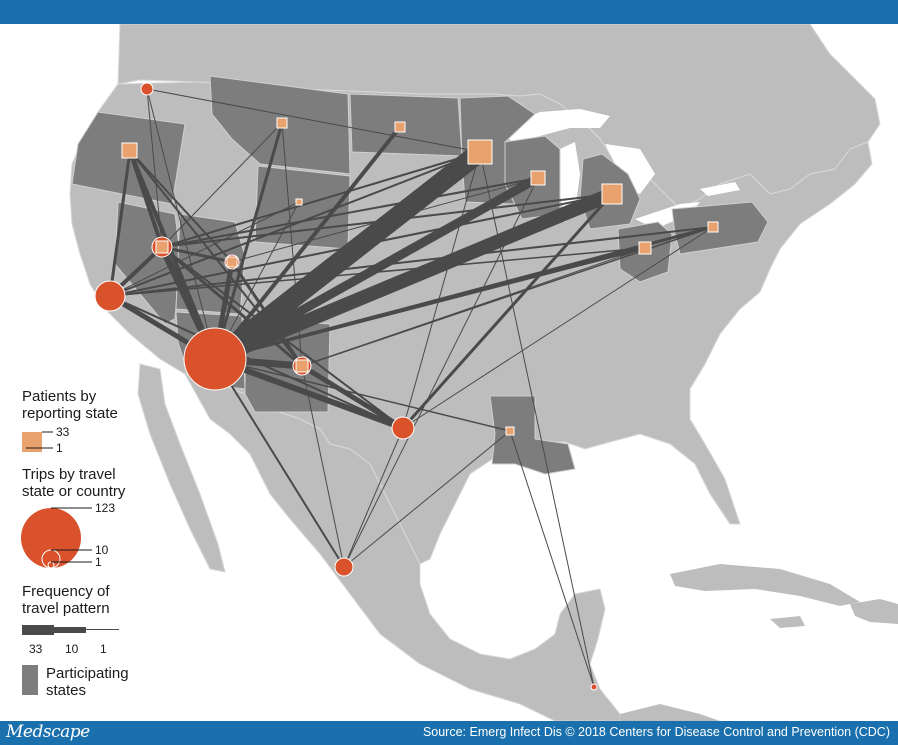 The width and height of the screenshot is (898, 745). What do you see at coordinates (594, 687) in the screenshot?
I see `trip-circle-central-america` at bounding box center [594, 687].